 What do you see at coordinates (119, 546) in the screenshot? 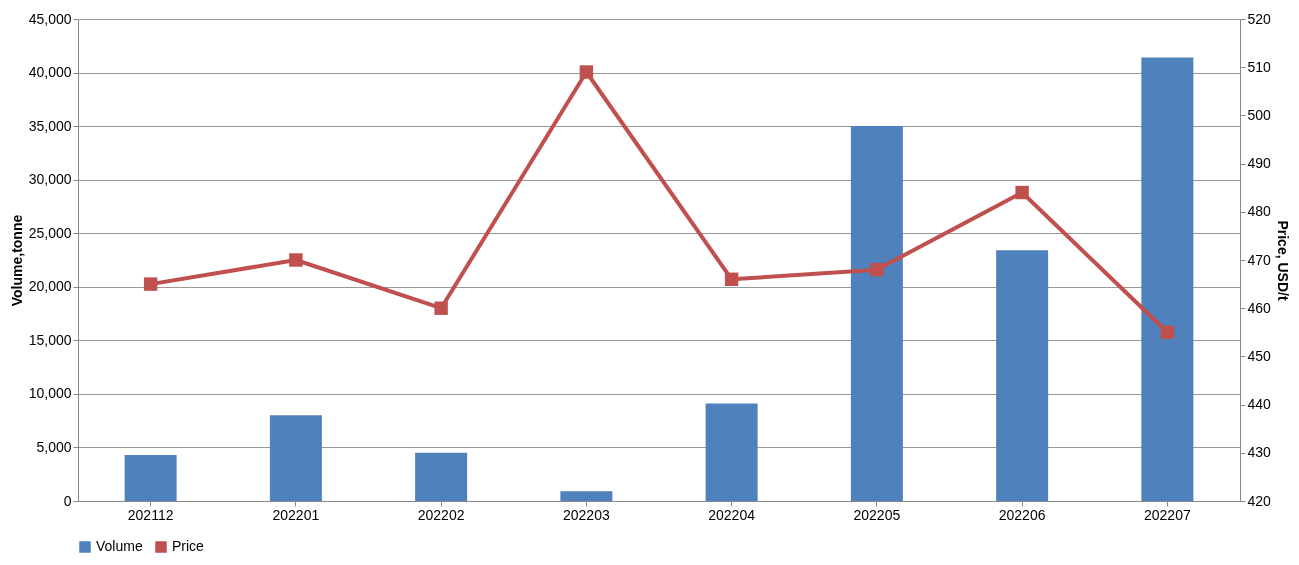
I see `legend-label: Volume` at bounding box center [119, 546].